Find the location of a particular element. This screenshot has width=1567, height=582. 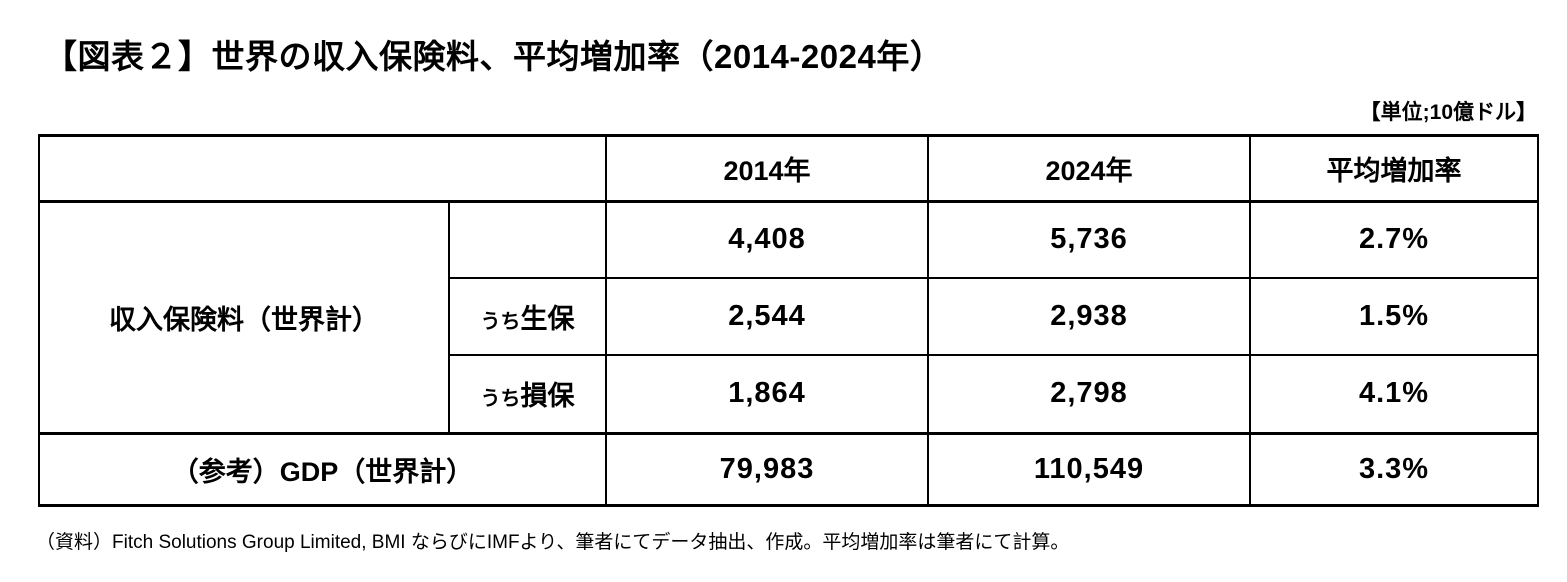

table-row-premium-life: うち生保 2,544 2,938 1.5% is located at coordinates (789, 316).